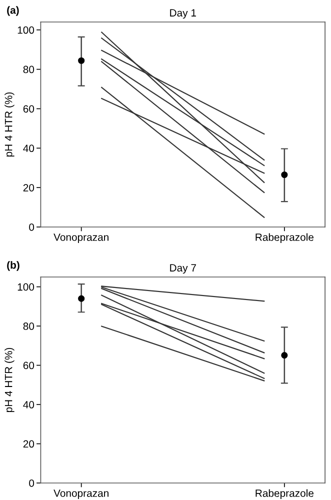  I want to click on chart-title: Day 1, so click(183, 14).